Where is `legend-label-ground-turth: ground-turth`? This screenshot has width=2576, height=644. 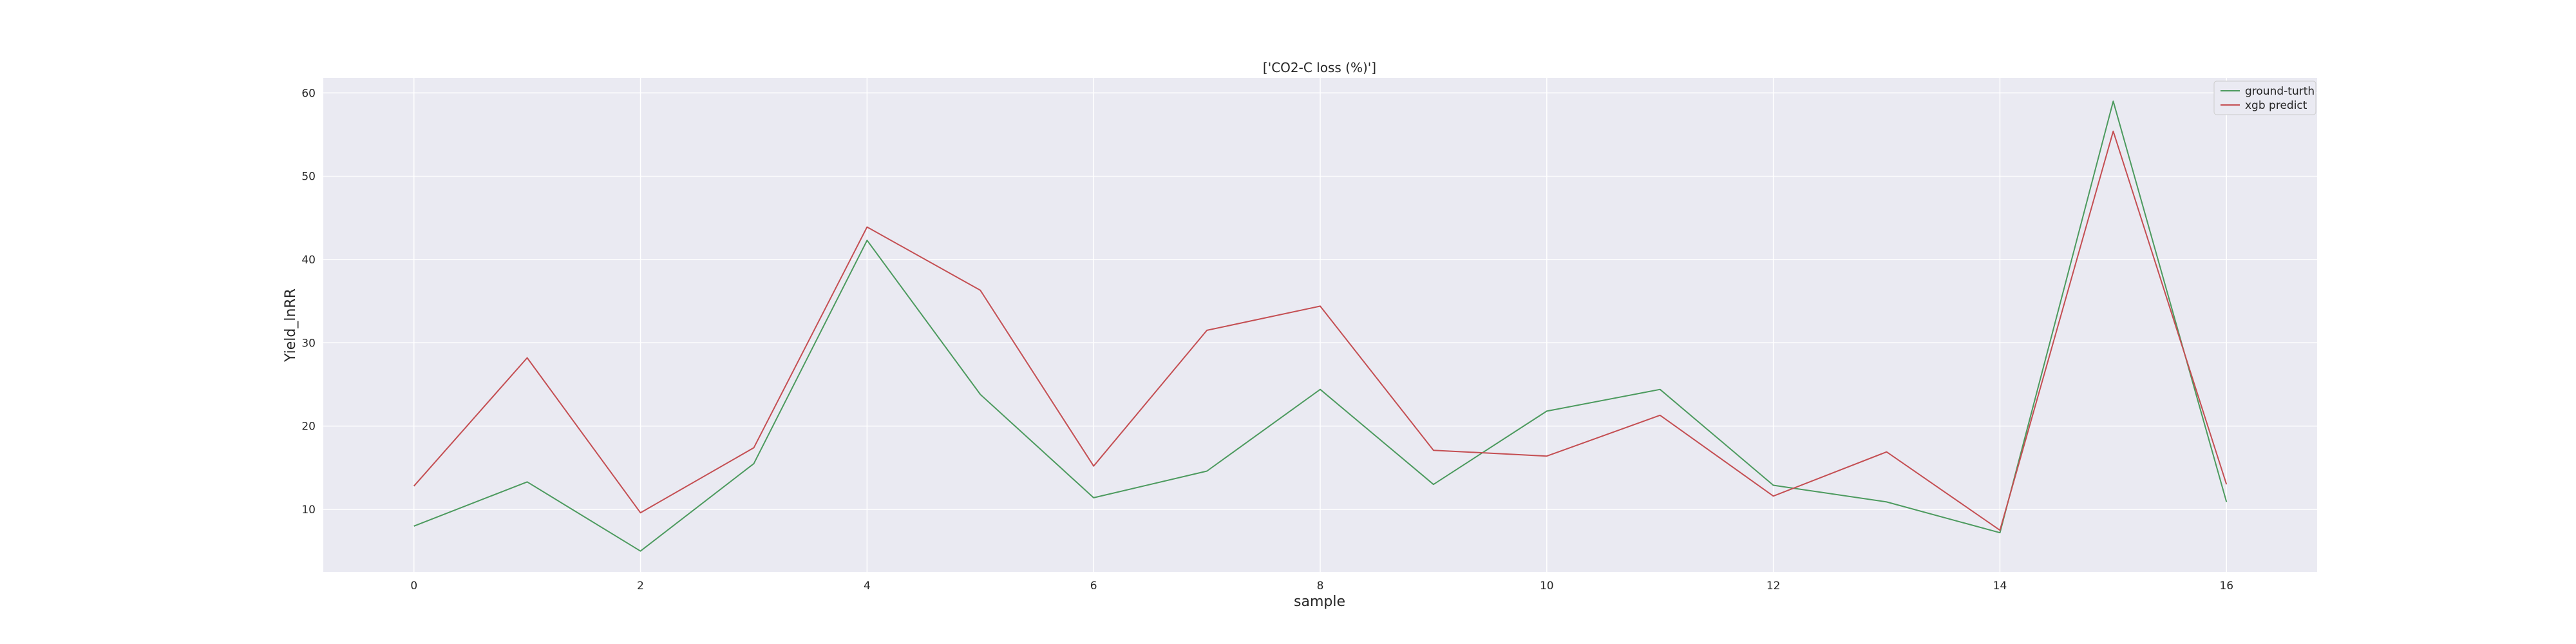
legend-label-ground-turth: ground-turth is located at coordinates (2280, 92).